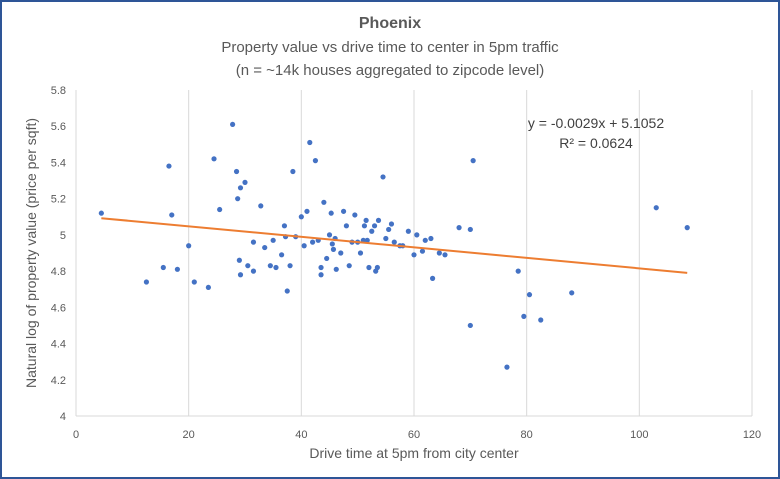 This screenshot has width=780, height=479. I want to click on chart-title: Phoenix, so click(390, 23).